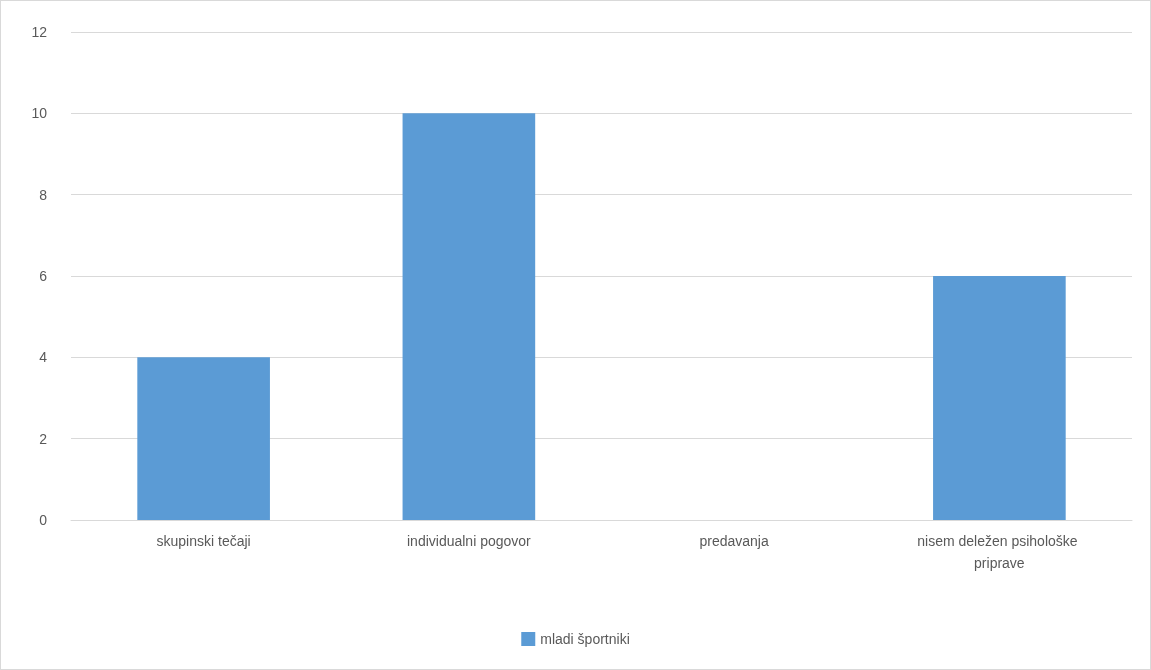 Image resolution: width=1151 pixels, height=670 pixels. I want to click on x-tick-label: skupinski tečaji, so click(203, 541).